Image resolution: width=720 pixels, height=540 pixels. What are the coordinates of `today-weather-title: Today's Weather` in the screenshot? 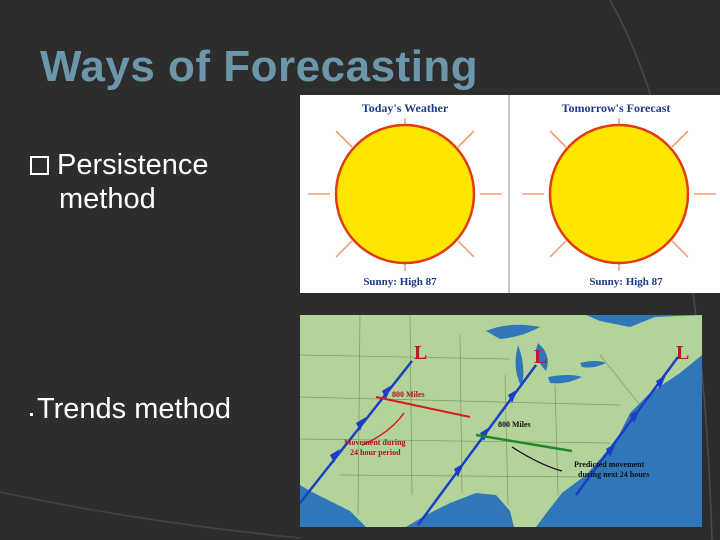 It's located at (405, 108).